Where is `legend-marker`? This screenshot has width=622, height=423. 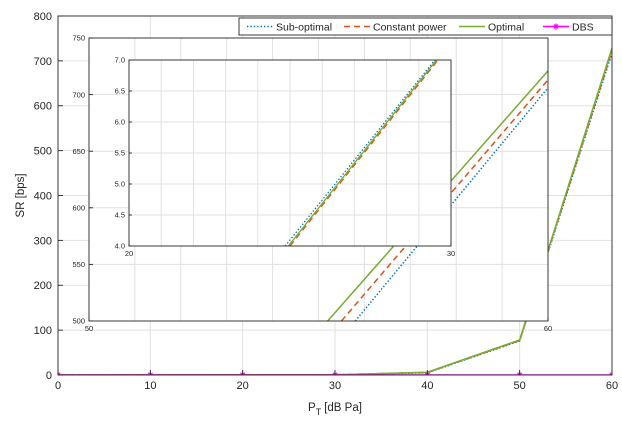
legend-marker is located at coordinates (556, 26).